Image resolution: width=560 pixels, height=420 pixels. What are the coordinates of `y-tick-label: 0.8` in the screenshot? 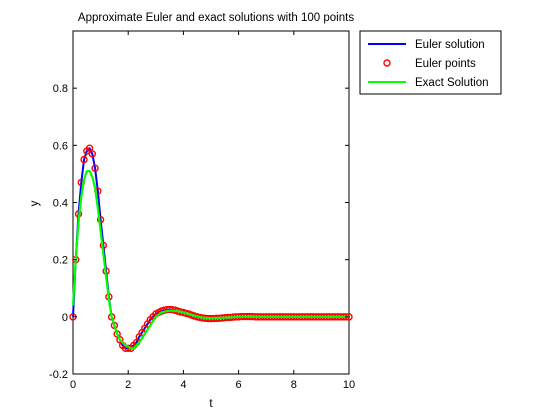 It's located at (60, 89).